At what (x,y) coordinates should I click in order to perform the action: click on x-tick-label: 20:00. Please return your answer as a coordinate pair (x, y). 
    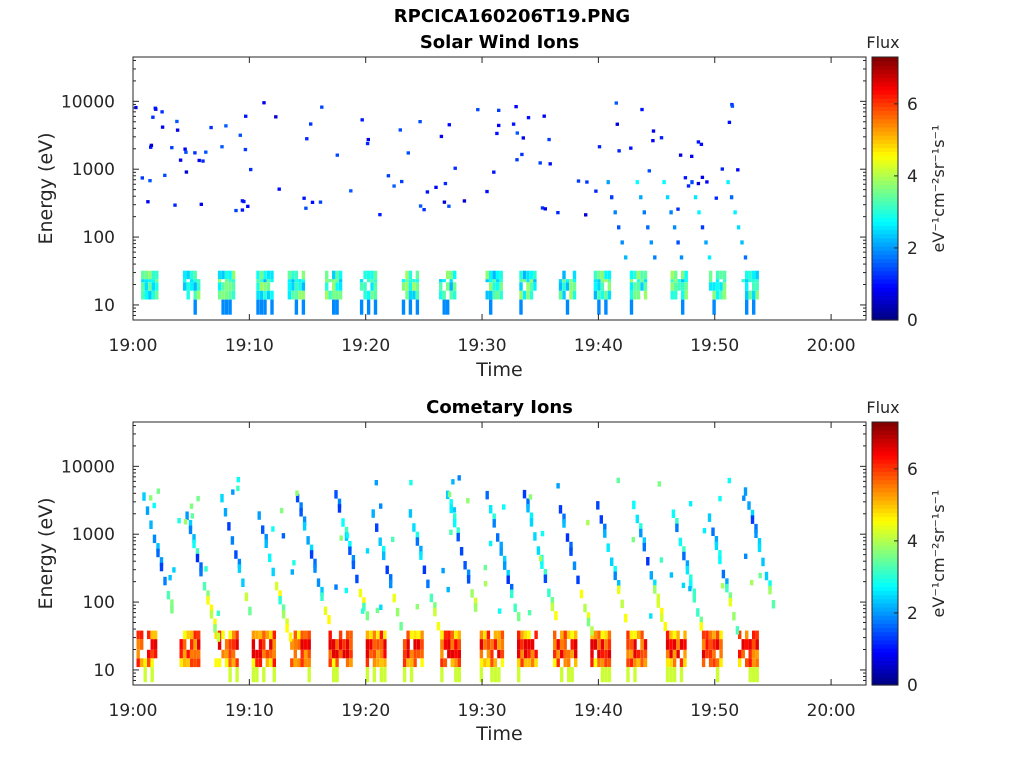
    Looking at the image, I should click on (831, 711).